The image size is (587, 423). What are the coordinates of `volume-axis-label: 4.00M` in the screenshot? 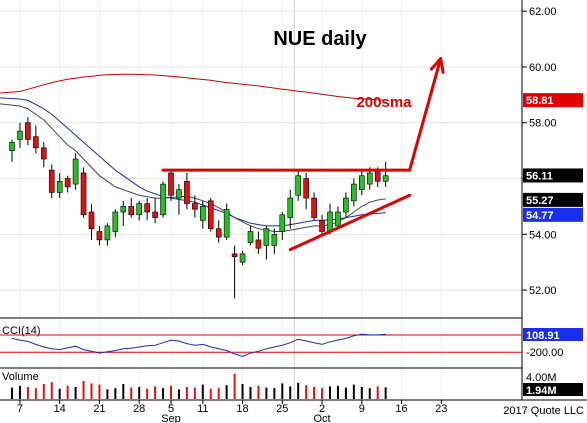 It's located at (541, 378).